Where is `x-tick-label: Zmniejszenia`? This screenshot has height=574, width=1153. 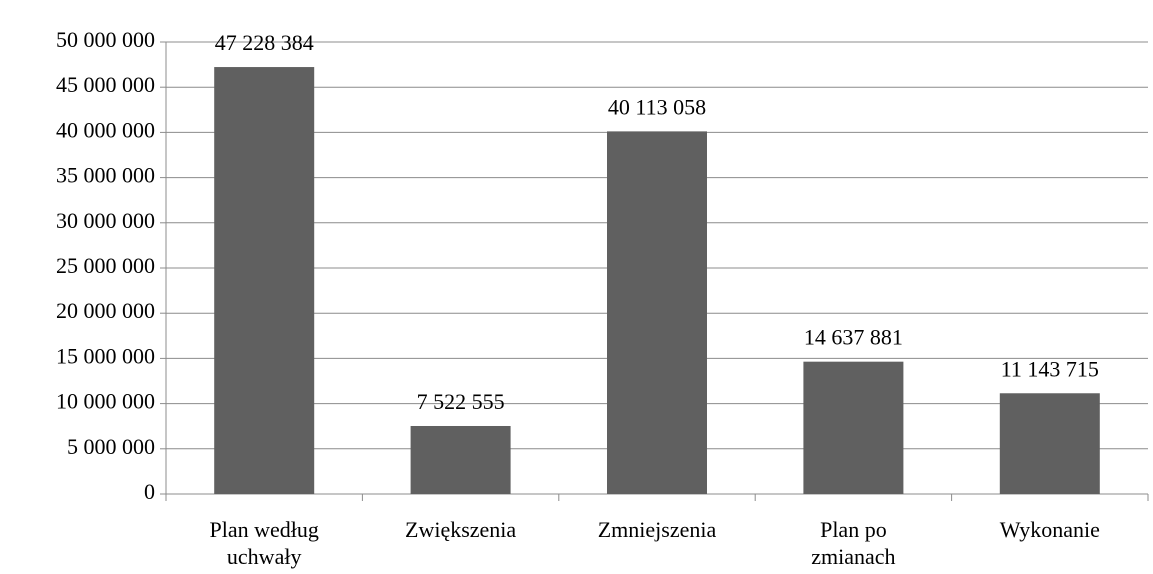 x-tick-label: Zmniejszenia is located at coordinates (657, 529).